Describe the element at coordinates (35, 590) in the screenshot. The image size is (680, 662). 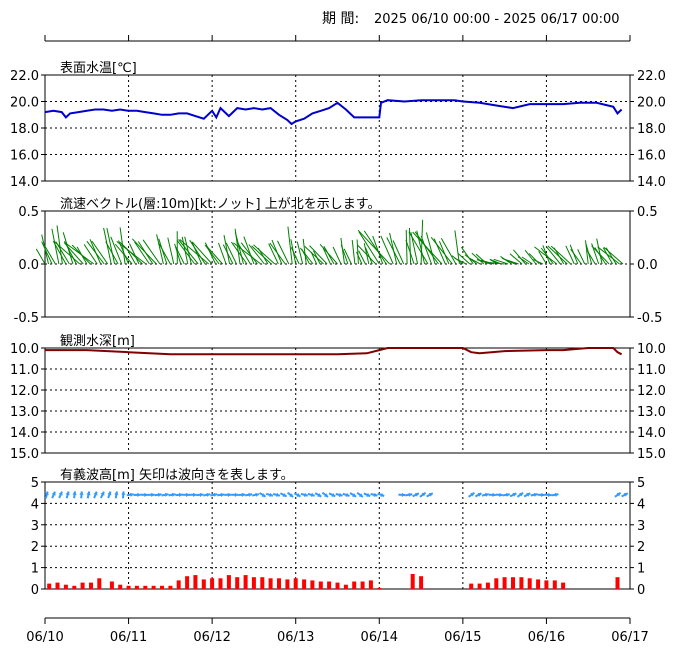
I see `left-tick-label: 0` at that location.